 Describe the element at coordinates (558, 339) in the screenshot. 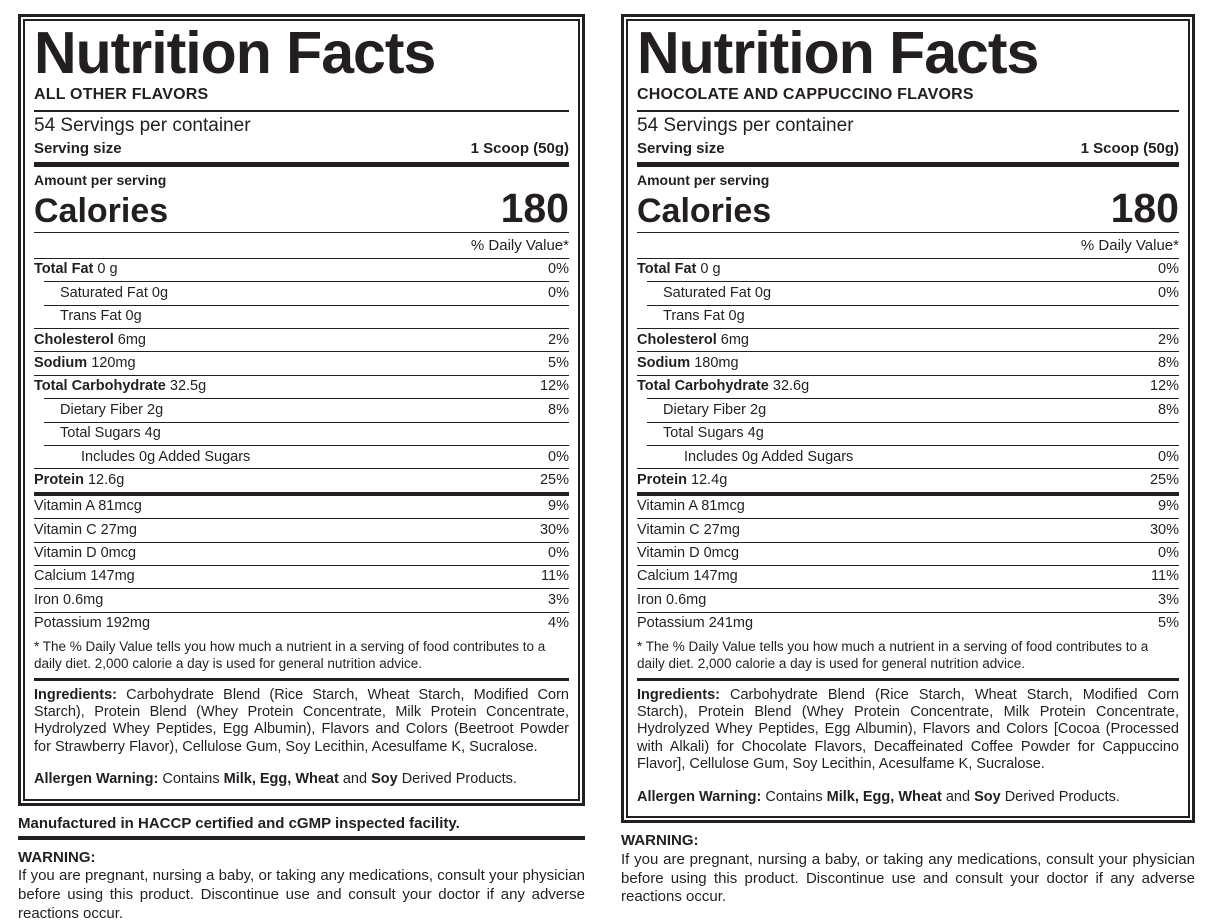

I see `nutrient-daily-value: 2%` at that location.